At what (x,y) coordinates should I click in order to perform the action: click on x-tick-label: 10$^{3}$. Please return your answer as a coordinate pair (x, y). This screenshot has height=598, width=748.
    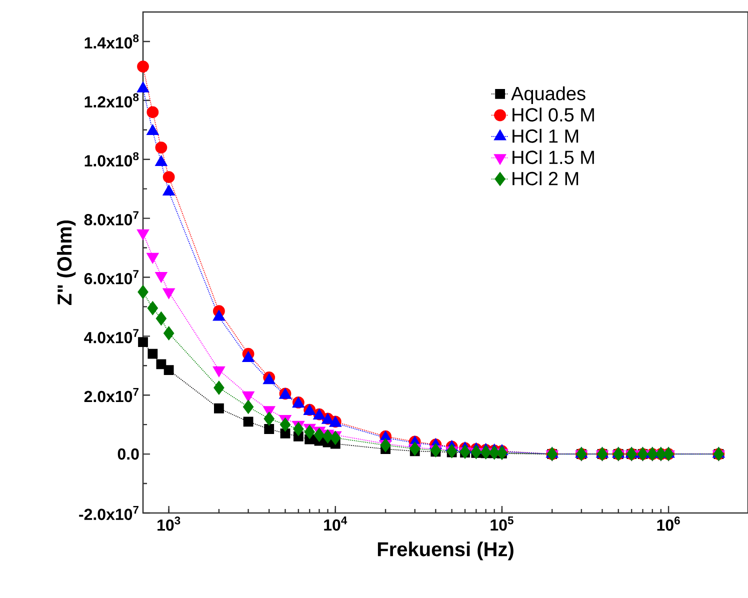
    Looking at the image, I should click on (169, 523).